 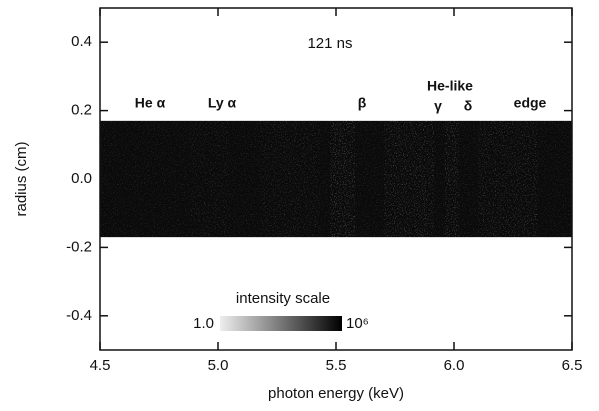 I want to click on y-tick-label: -0.4, so click(x=79, y=315).